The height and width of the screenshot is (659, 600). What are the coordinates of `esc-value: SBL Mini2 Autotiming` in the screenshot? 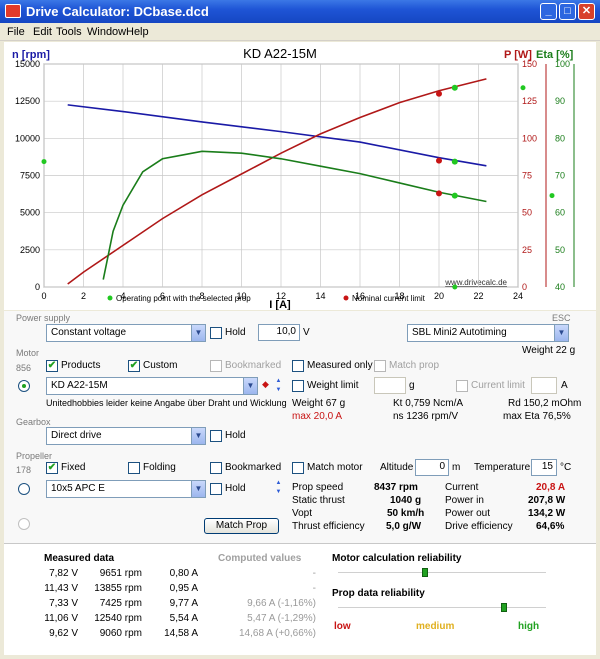 It's located at (459, 332).